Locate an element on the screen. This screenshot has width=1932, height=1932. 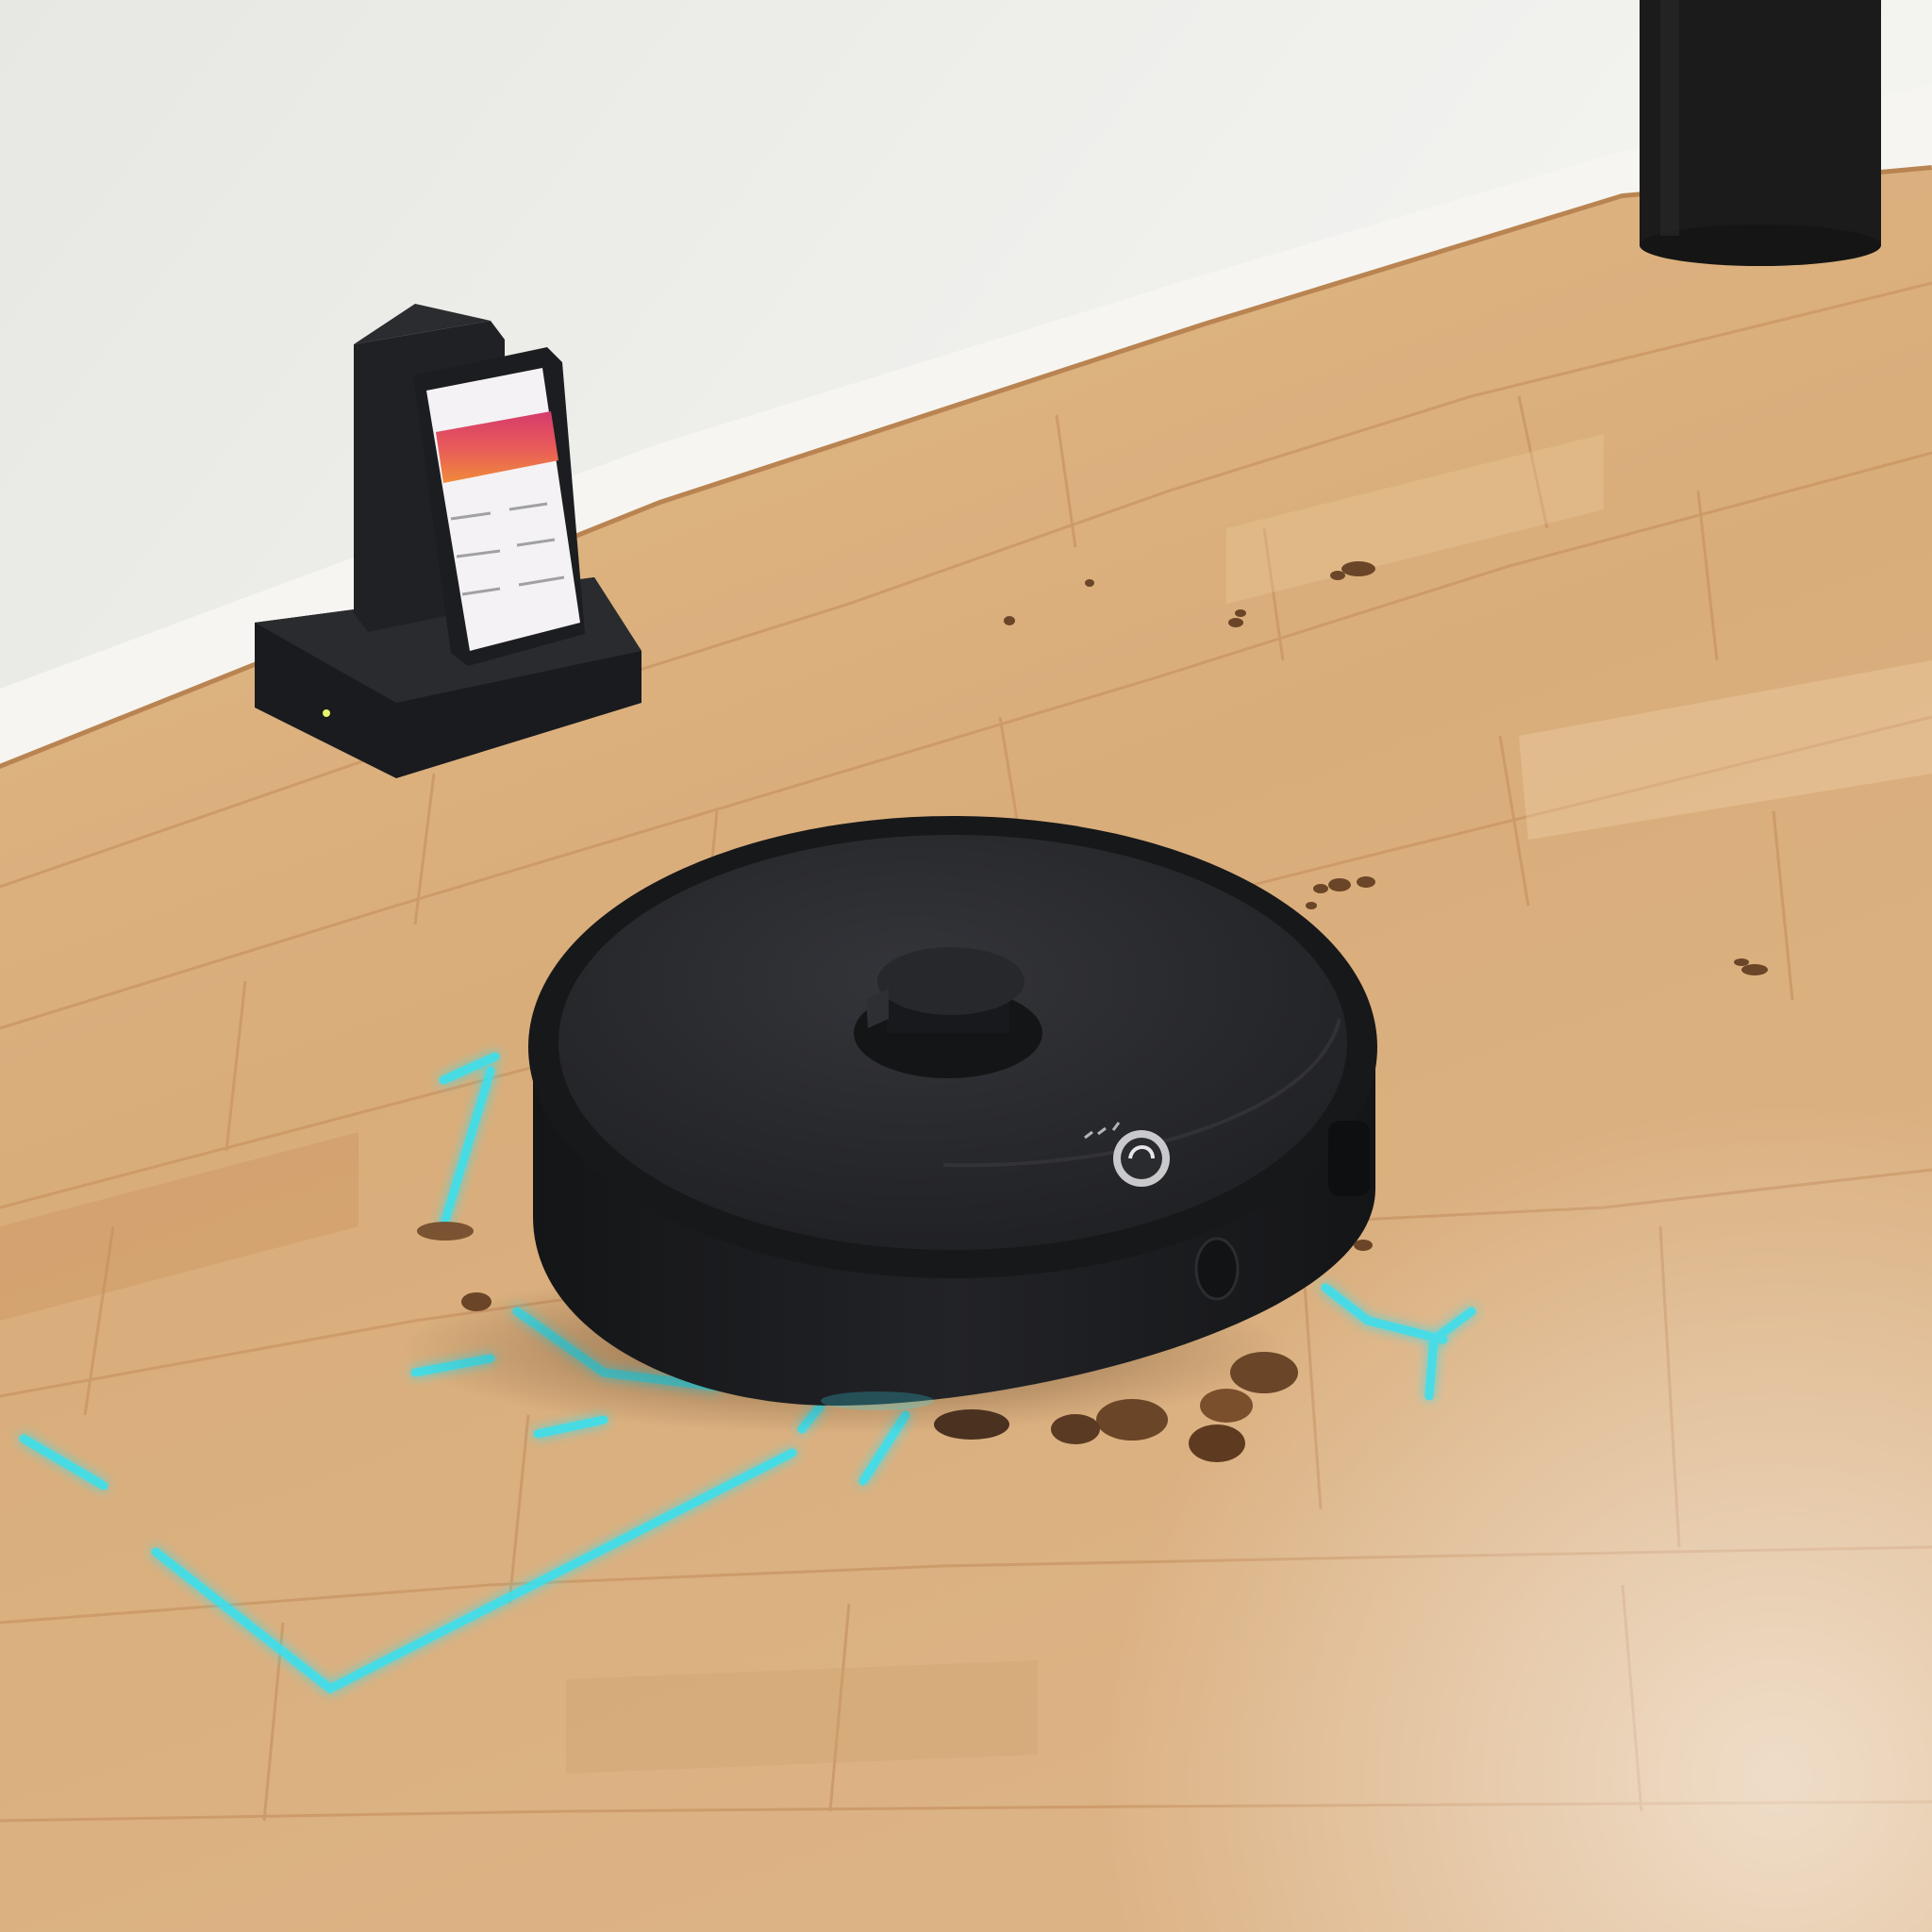
phone-banner is located at coordinates (497, 447).